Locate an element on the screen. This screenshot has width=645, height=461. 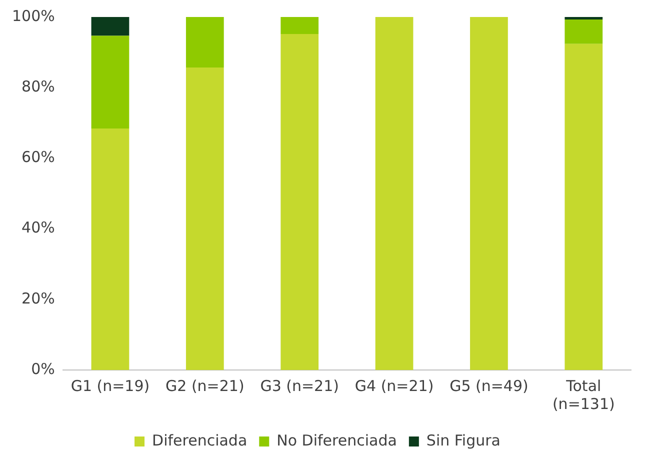
y-tick-label: 20% is located at coordinates (38, 298).